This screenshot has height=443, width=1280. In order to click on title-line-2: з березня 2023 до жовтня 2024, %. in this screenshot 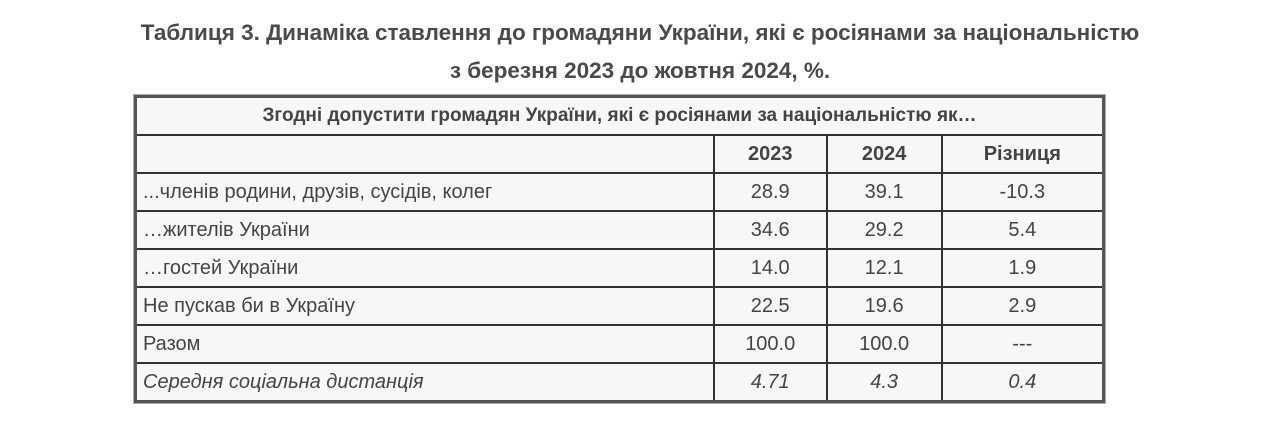, I will do `click(640, 70)`.